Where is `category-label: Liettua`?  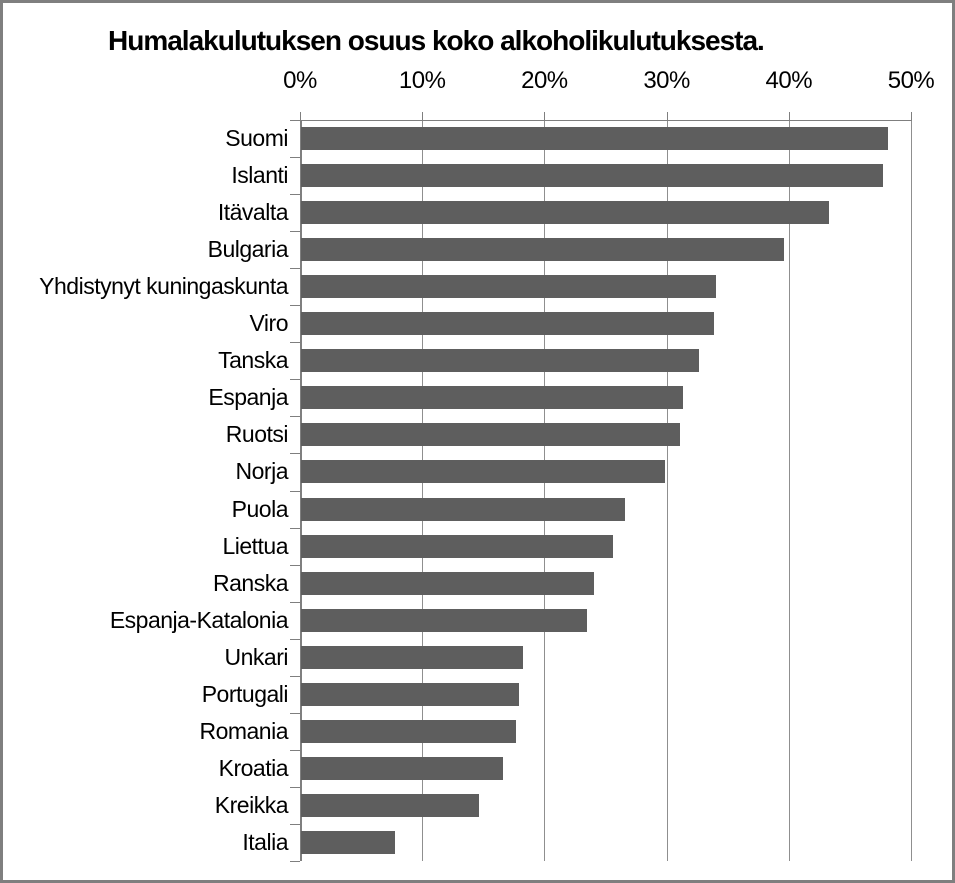 category-label: Liettua is located at coordinates (255, 546).